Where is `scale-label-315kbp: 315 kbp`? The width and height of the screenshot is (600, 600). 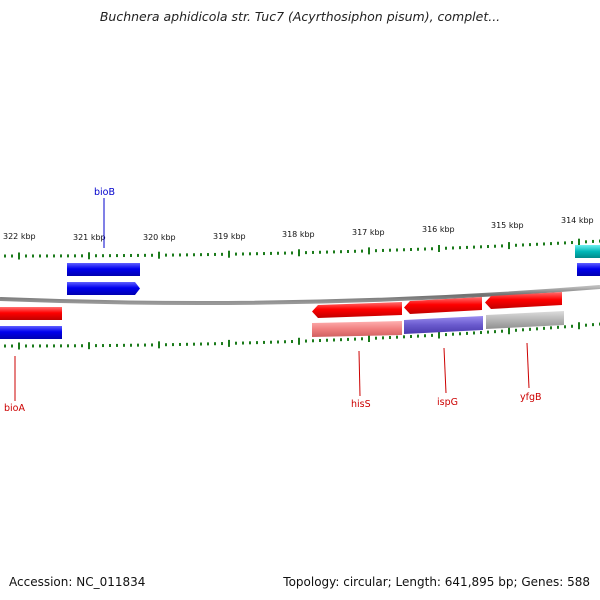 scale-label-315kbp: 315 kbp is located at coordinates (507, 225).